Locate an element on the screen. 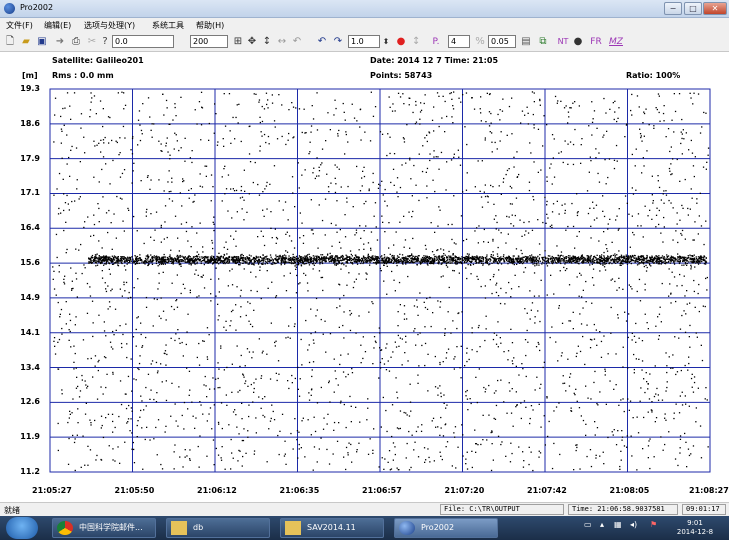  p-value-input: 4 is located at coordinates (459, 41).